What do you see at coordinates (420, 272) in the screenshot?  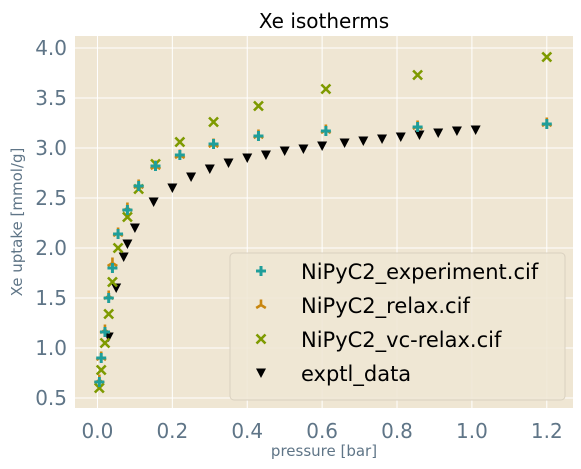 I see `legend-label: NiPyC2_experiment.cif` at bounding box center [420, 272].